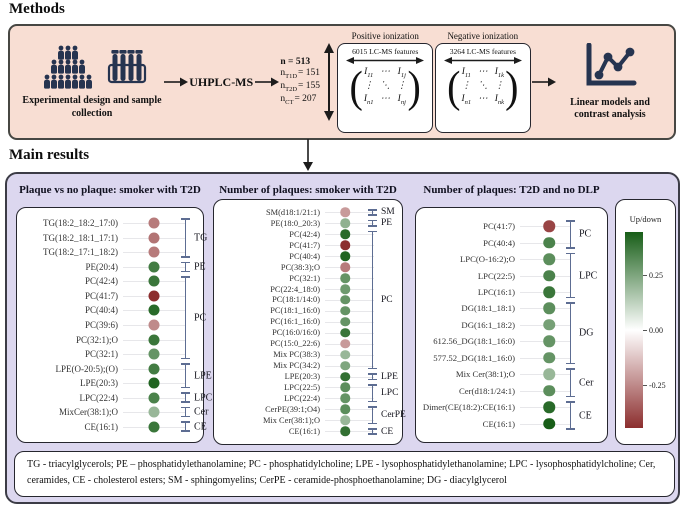  What do you see at coordinates (499, 242) in the screenshot?
I see `lipid-label: PC(40:4)` at bounding box center [499, 242].